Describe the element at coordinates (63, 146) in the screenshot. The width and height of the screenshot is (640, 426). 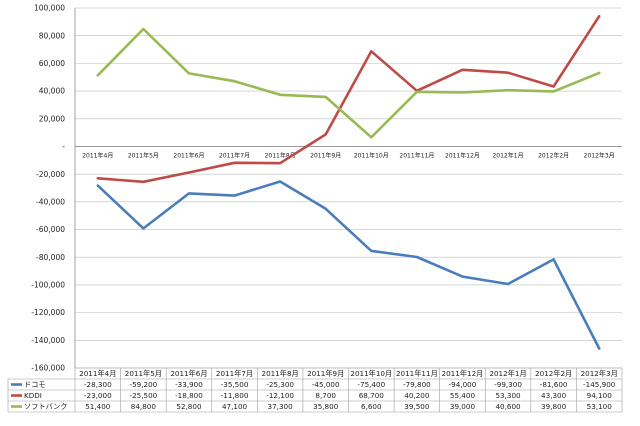
I see `y-tick-label: -` at that location.